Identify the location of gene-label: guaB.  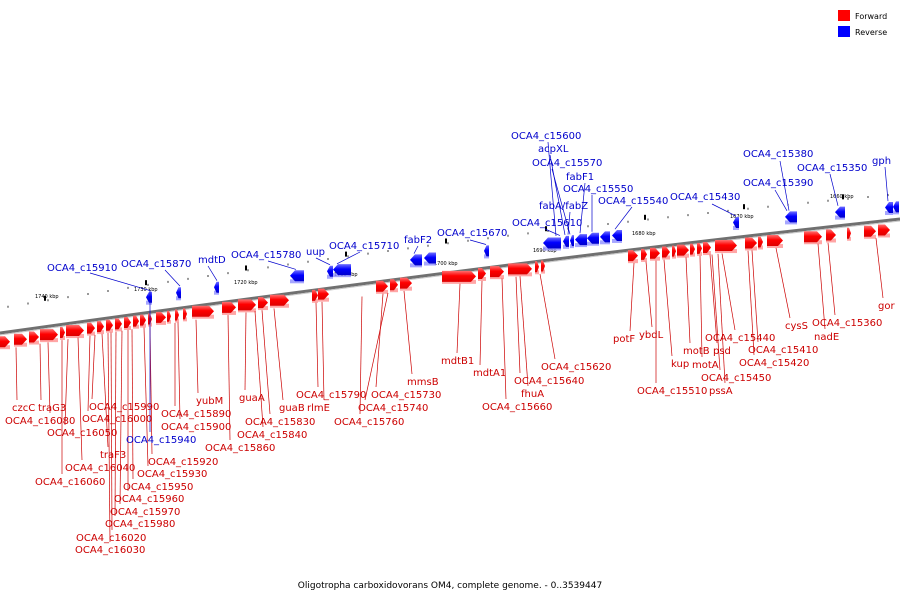
(292, 408).